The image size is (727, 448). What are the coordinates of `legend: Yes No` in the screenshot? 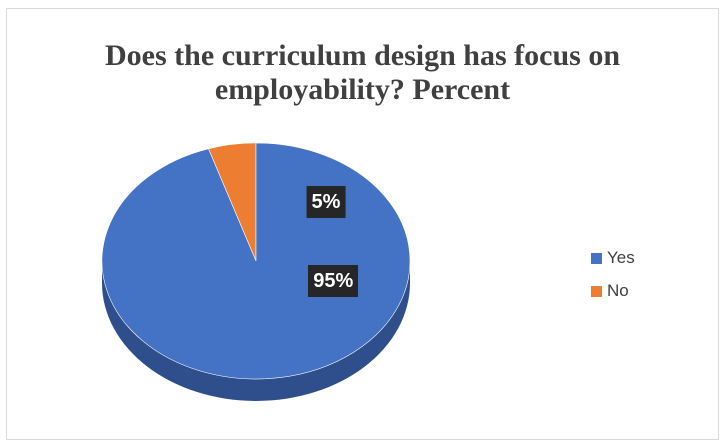 It's located at (613, 280).